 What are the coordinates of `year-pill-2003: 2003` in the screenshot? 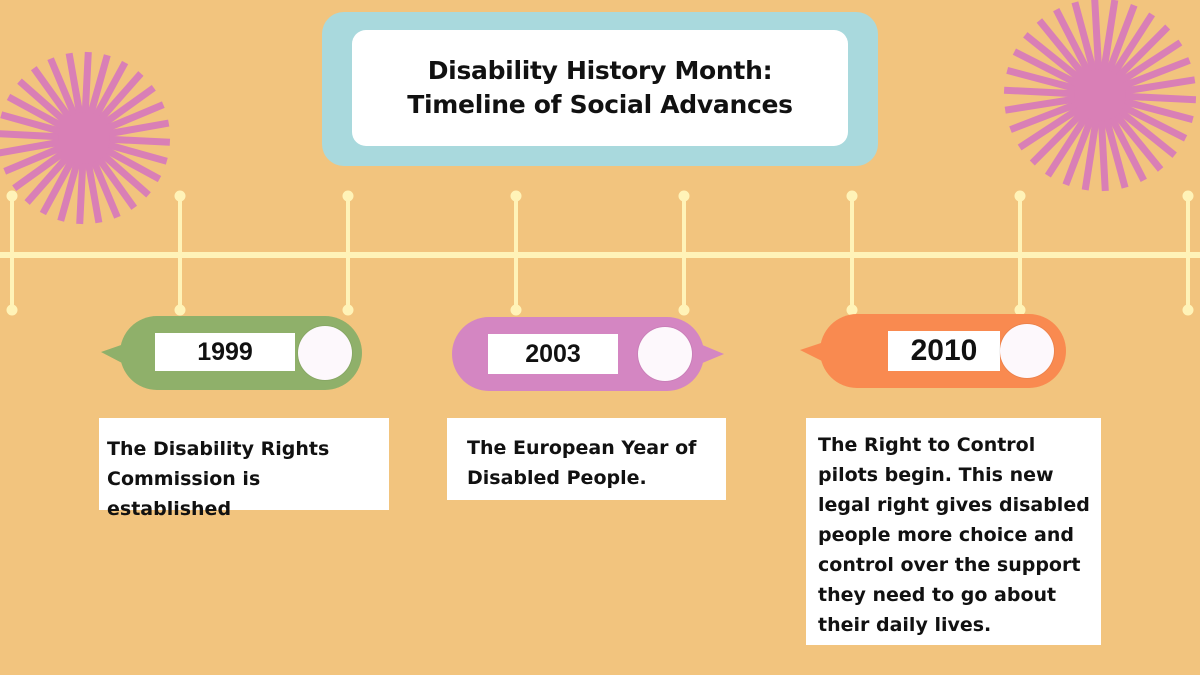 It's located at (578, 354).